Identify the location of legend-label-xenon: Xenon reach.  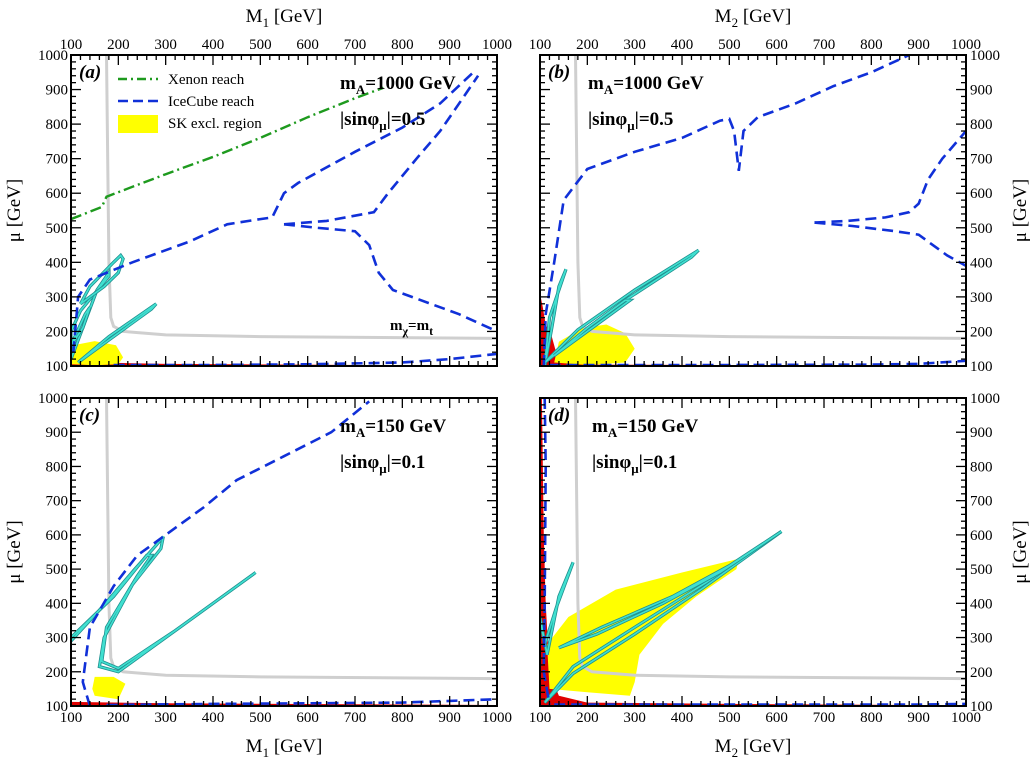
(206, 80).